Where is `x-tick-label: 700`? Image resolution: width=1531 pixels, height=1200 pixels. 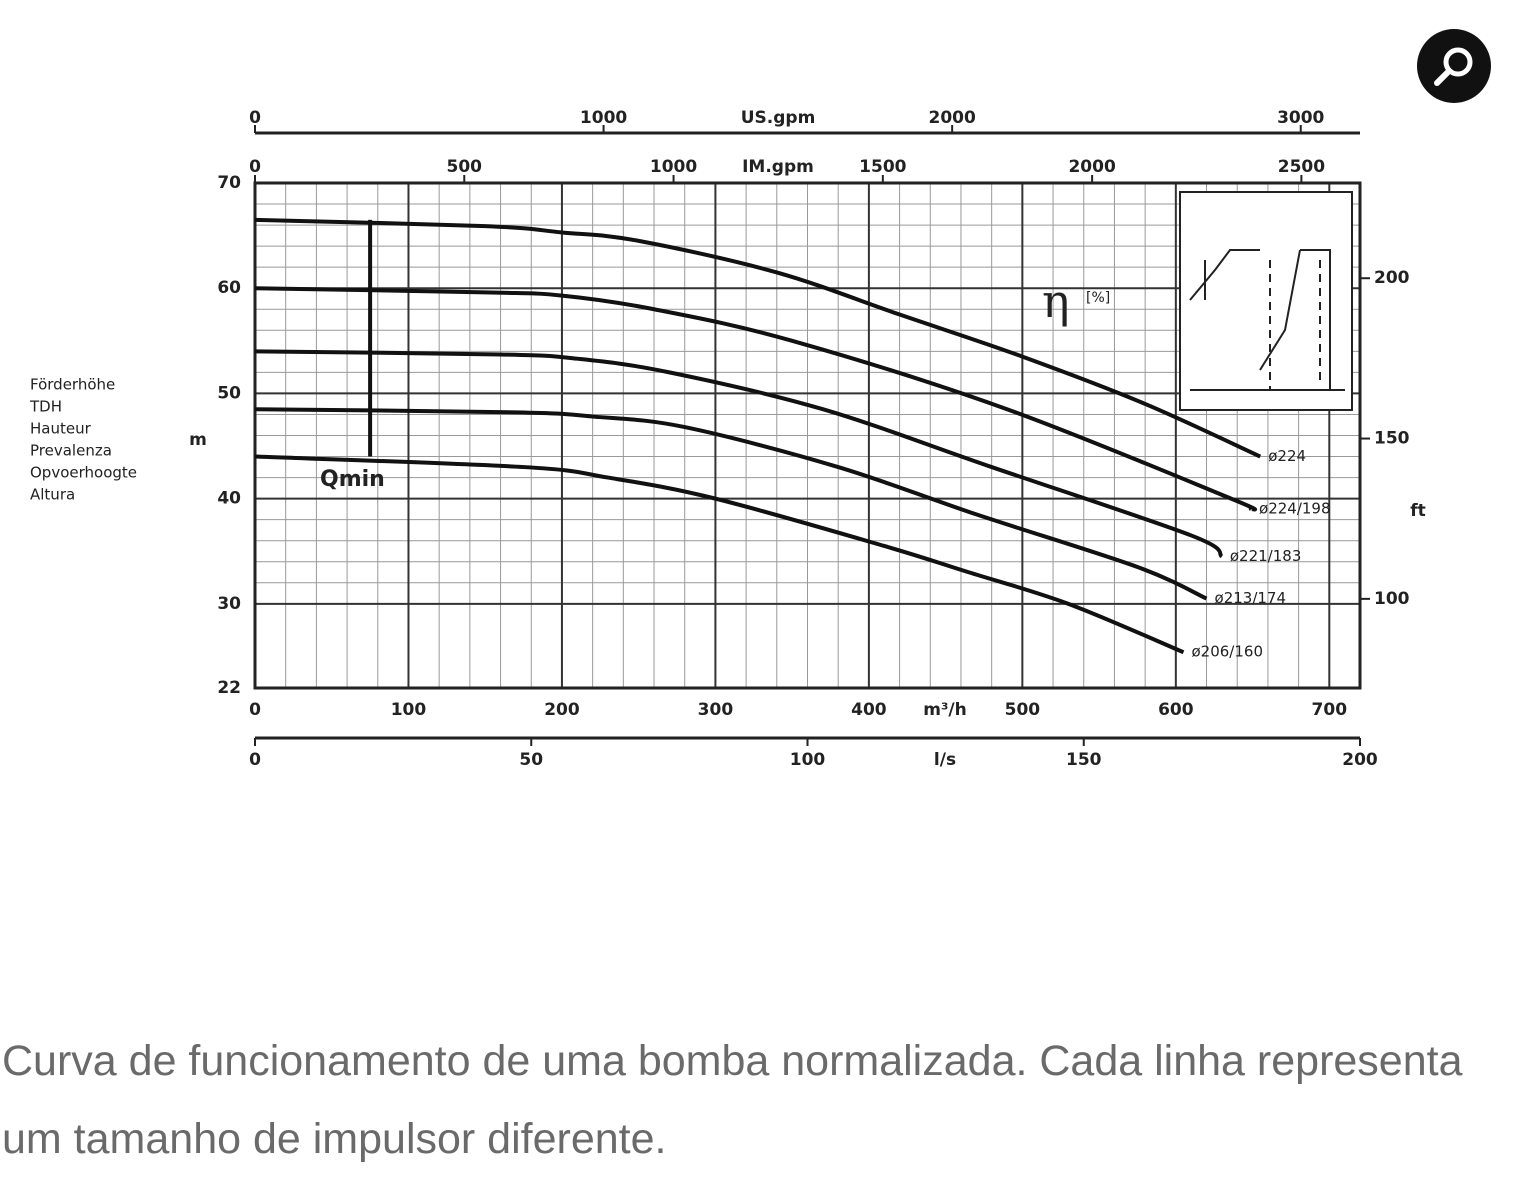 x-tick-label: 700 is located at coordinates (1330, 710).